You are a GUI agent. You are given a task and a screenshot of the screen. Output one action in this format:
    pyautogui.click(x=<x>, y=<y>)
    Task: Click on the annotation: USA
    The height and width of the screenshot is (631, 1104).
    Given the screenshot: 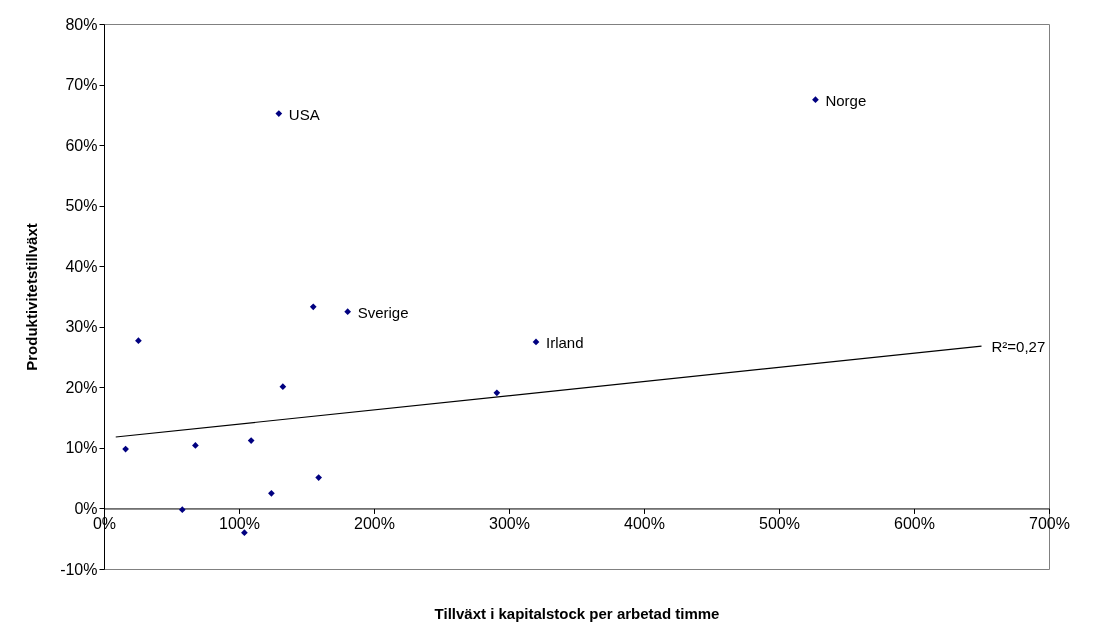 What is the action you would take?
    pyautogui.click(x=304, y=114)
    